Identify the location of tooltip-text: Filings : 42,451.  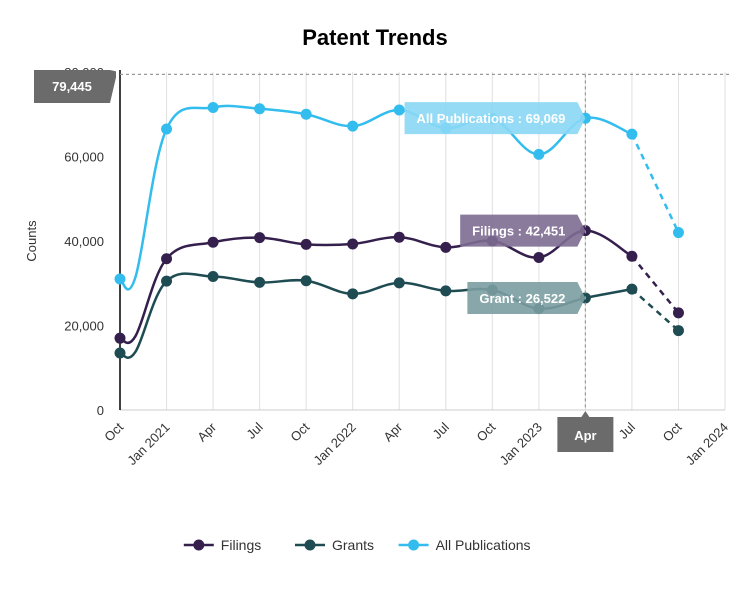
(518, 231).